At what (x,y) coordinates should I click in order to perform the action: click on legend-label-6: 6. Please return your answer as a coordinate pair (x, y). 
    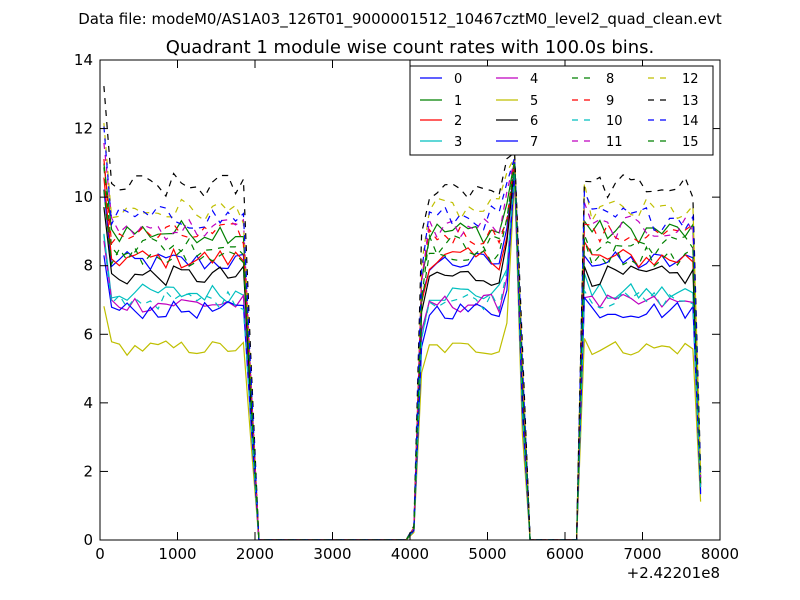
    Looking at the image, I should click on (534, 121).